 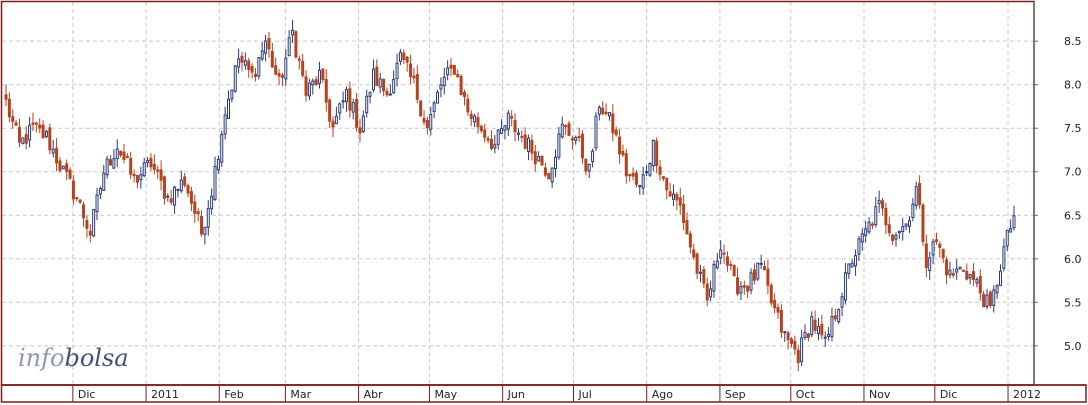 I want to click on x-tick-label: Oct, so click(x=806, y=394).